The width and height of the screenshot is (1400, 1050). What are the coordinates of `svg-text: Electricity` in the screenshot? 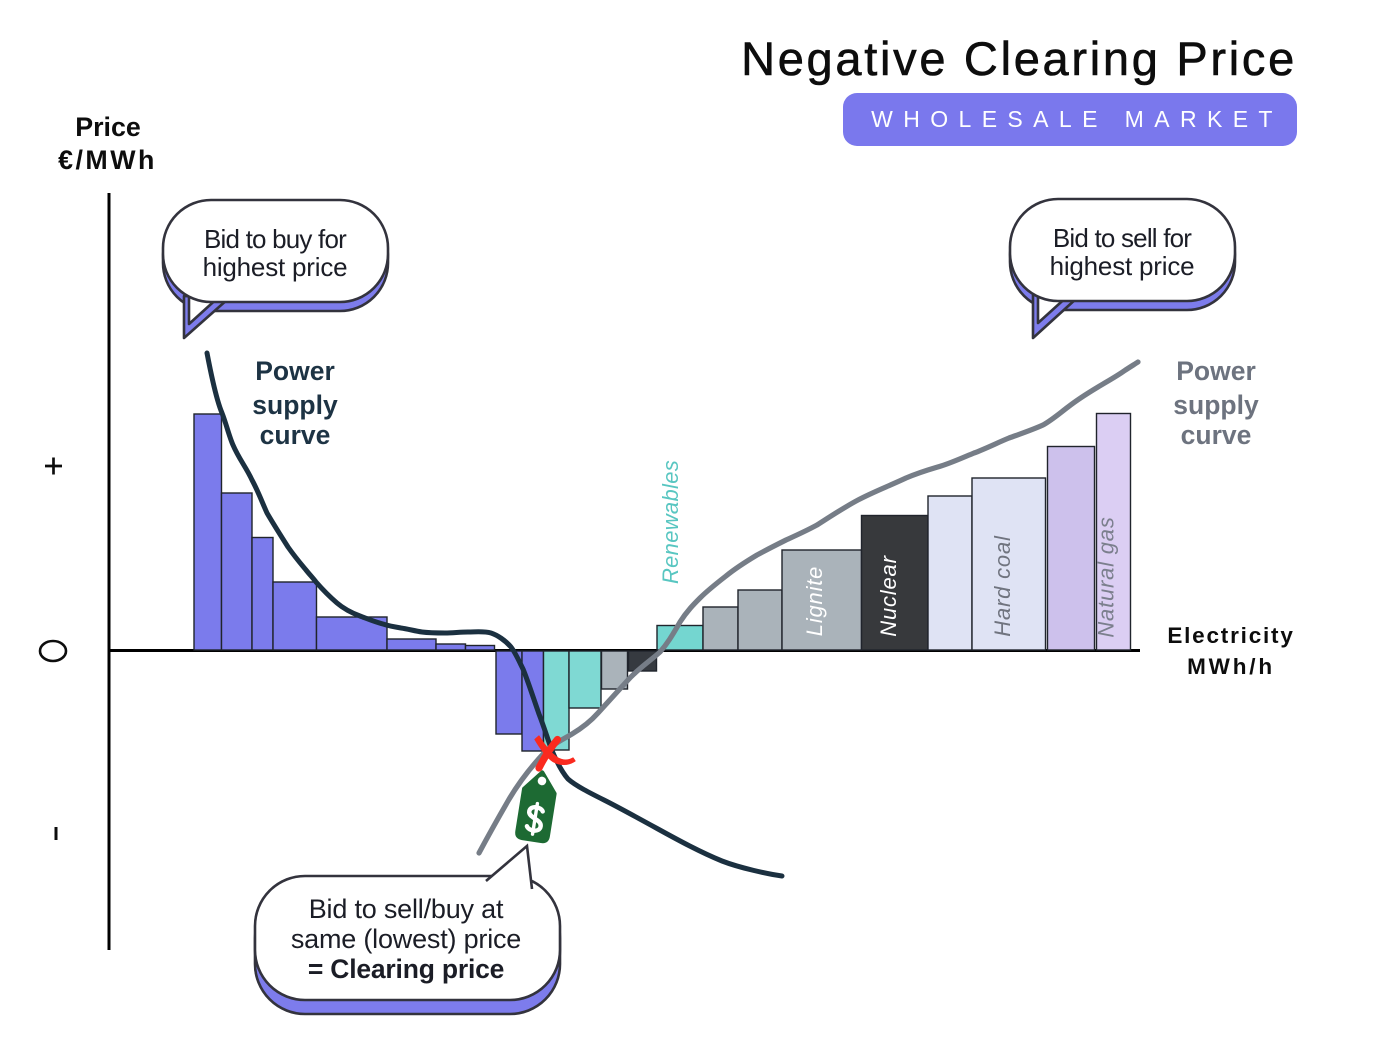 It's located at (1230, 635).